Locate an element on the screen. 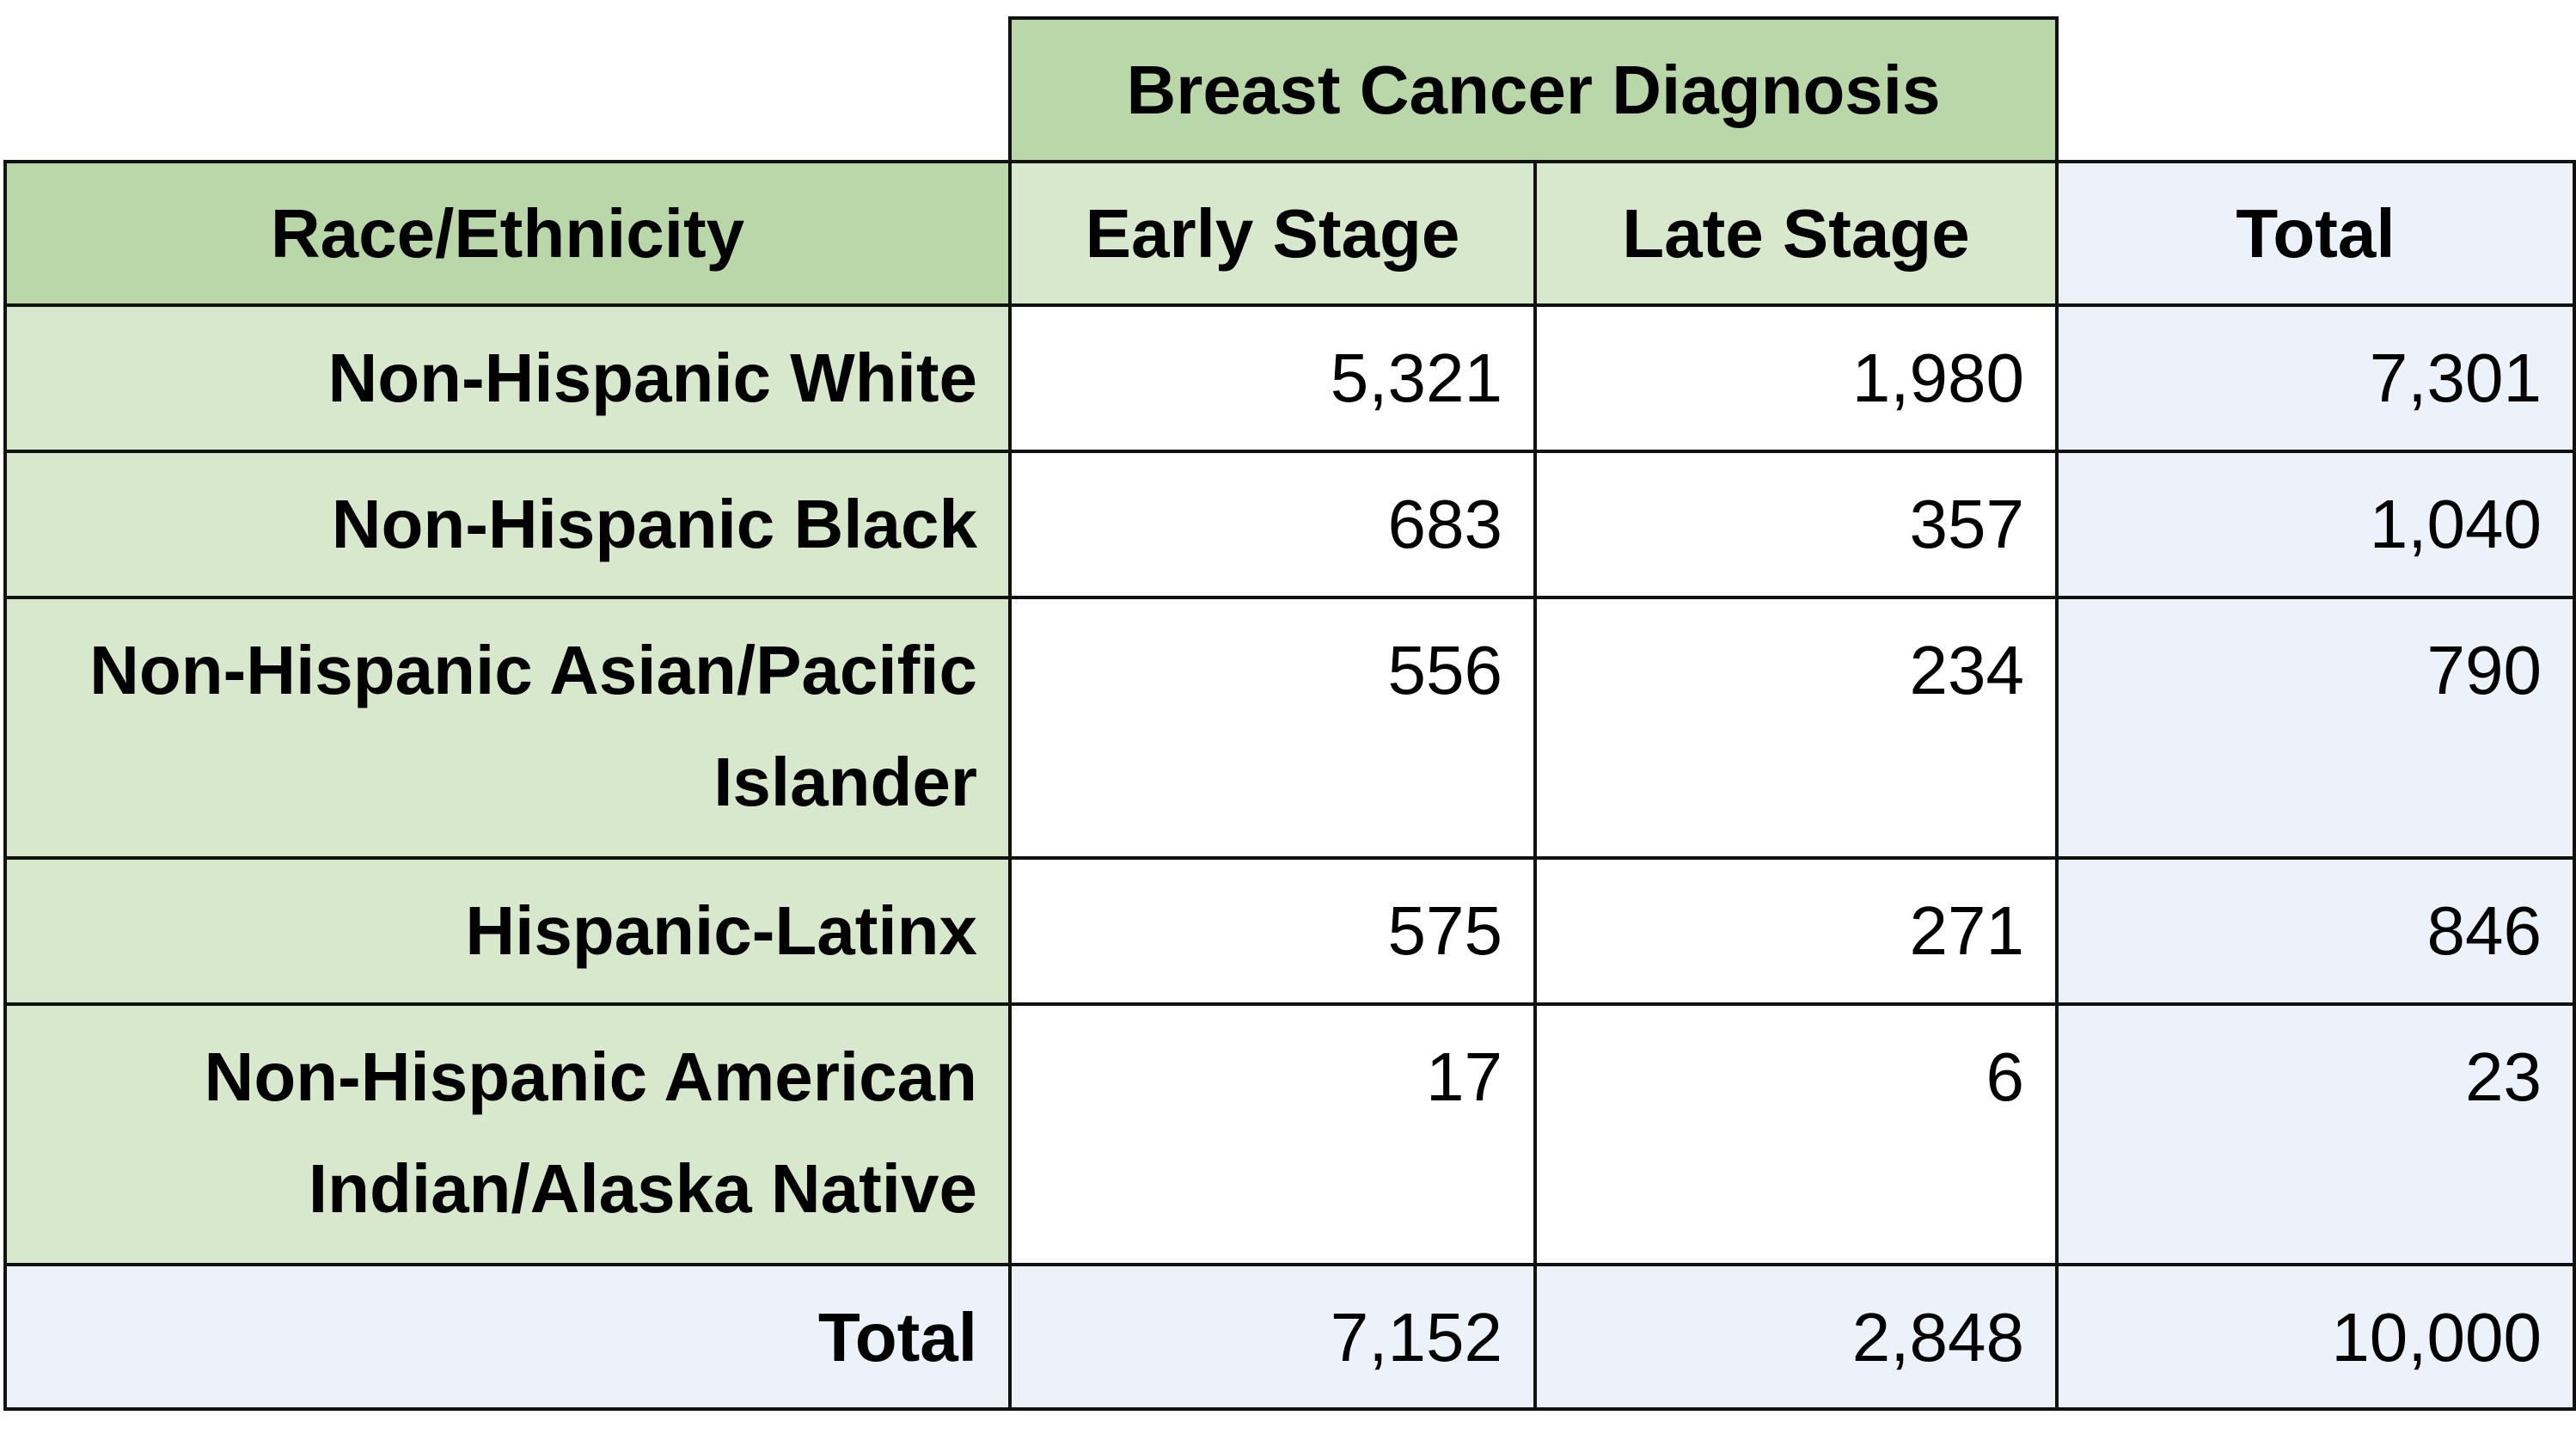 This screenshot has width=2576, height=1446. column-header: Race/Ethnicity is located at coordinates (507, 233).